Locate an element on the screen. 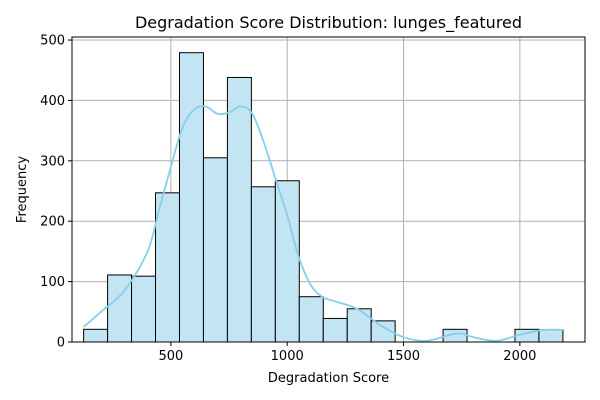  x-tick-label: 1000 is located at coordinates (287, 356).